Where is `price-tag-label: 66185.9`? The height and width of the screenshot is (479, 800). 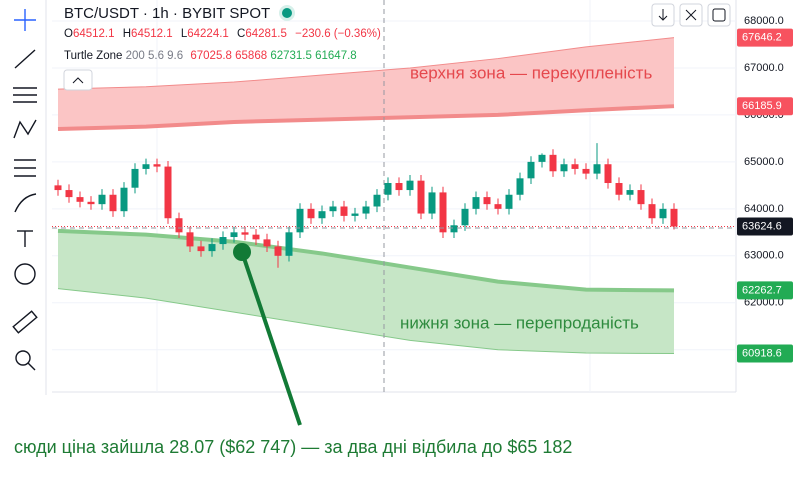 price-tag-label: 66185.9 is located at coordinates (762, 106).